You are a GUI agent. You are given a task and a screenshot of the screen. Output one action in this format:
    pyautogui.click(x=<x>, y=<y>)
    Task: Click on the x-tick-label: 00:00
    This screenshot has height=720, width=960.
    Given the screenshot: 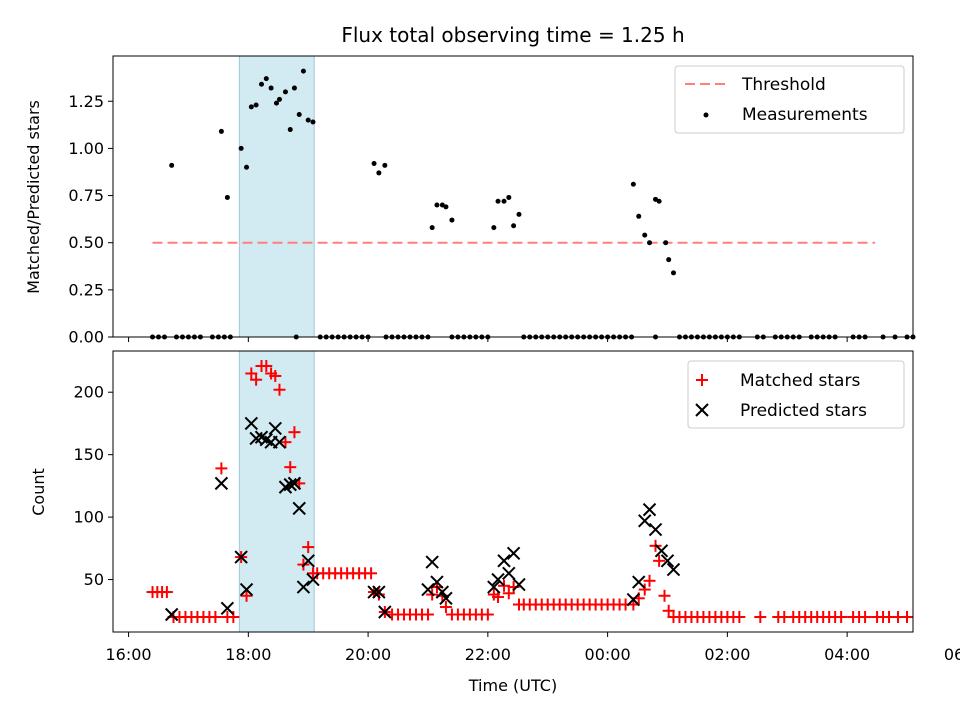 What is the action you would take?
    pyautogui.click(x=608, y=654)
    